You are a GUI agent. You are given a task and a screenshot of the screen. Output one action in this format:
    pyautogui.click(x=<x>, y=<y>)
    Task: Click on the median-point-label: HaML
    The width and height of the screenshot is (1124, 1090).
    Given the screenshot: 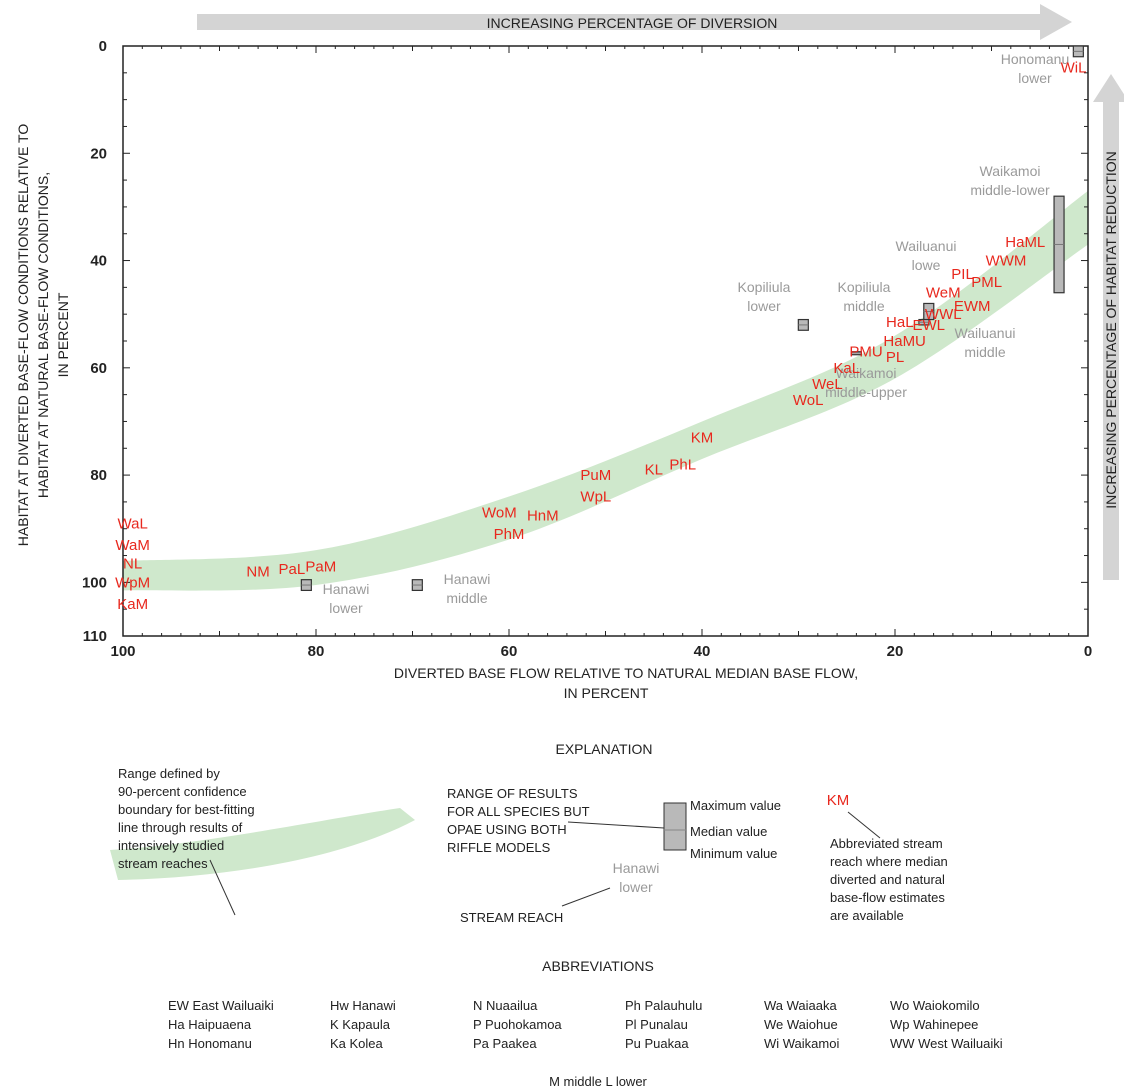 What is the action you would take?
    pyautogui.click(x=1025, y=242)
    